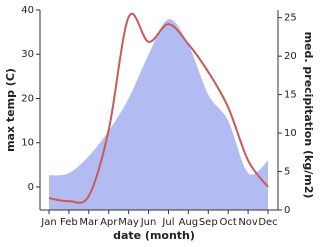 This screenshot has width=320, height=247. Describe the element at coordinates (290, 133) in the screenshot. I see `y2-tick-label: 10` at that location.